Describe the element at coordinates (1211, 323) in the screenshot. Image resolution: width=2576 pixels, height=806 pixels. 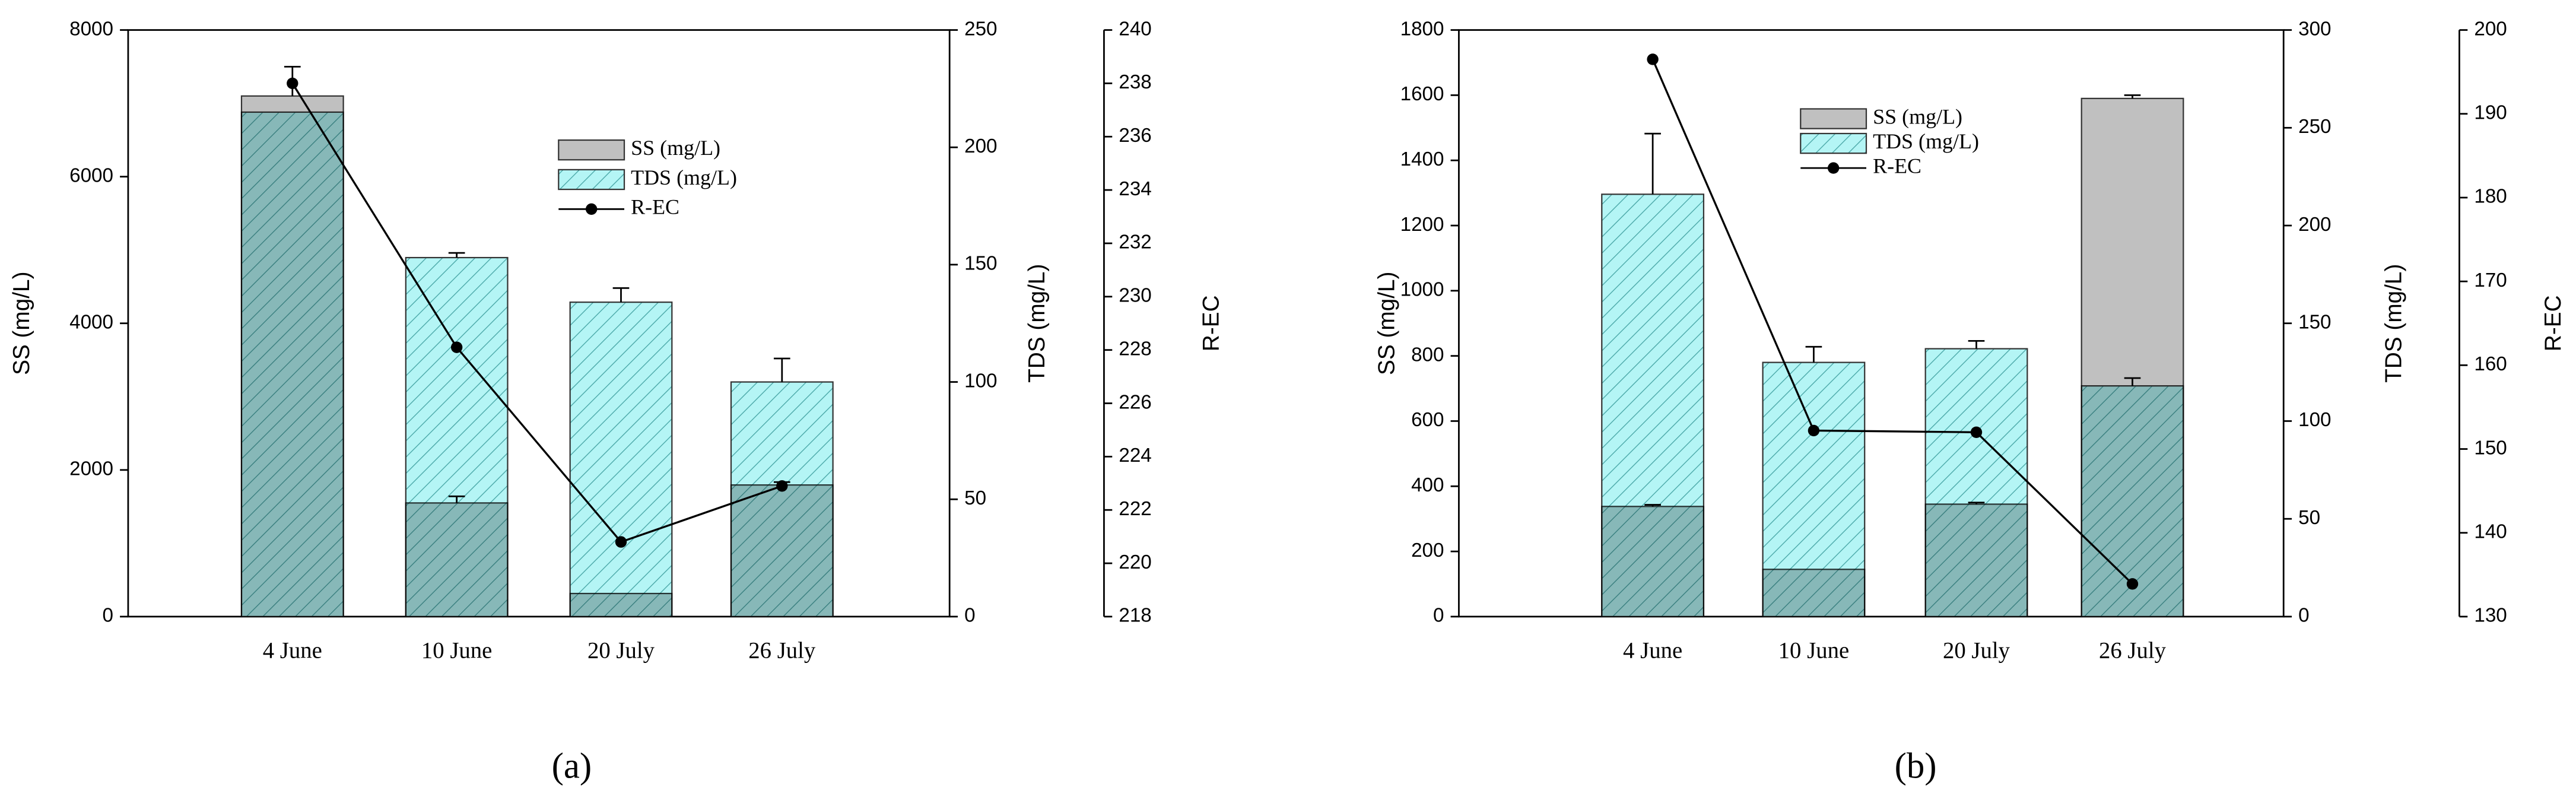
I see `axis-label: R-EC` at that location.